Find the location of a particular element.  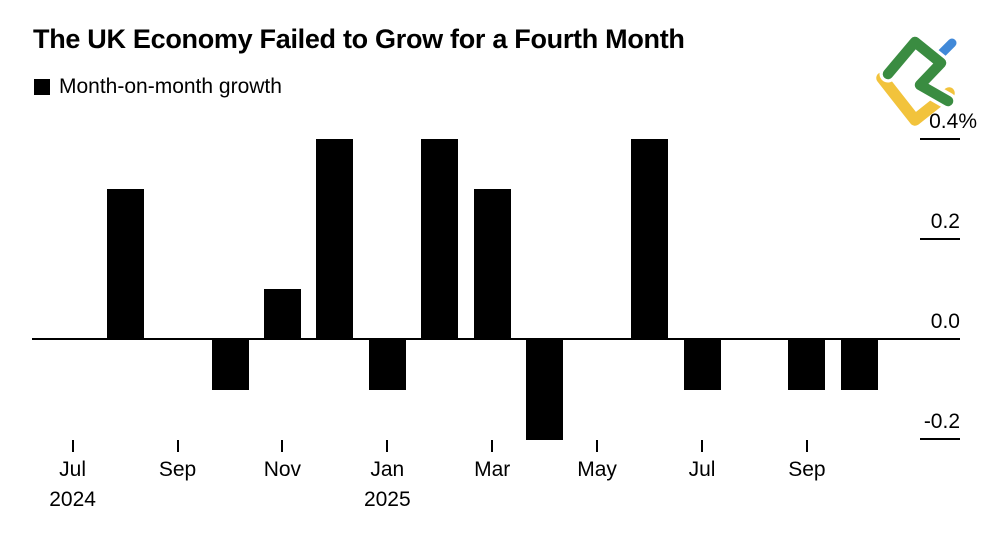

bar-apr-2025 is located at coordinates (545, 390).